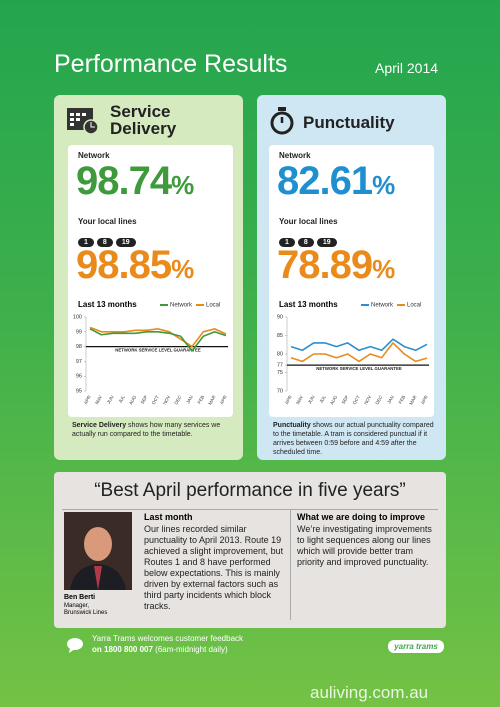 Image resolution: width=500 pixels, height=707 pixels. I want to click on logo: yarra trams, so click(416, 646).